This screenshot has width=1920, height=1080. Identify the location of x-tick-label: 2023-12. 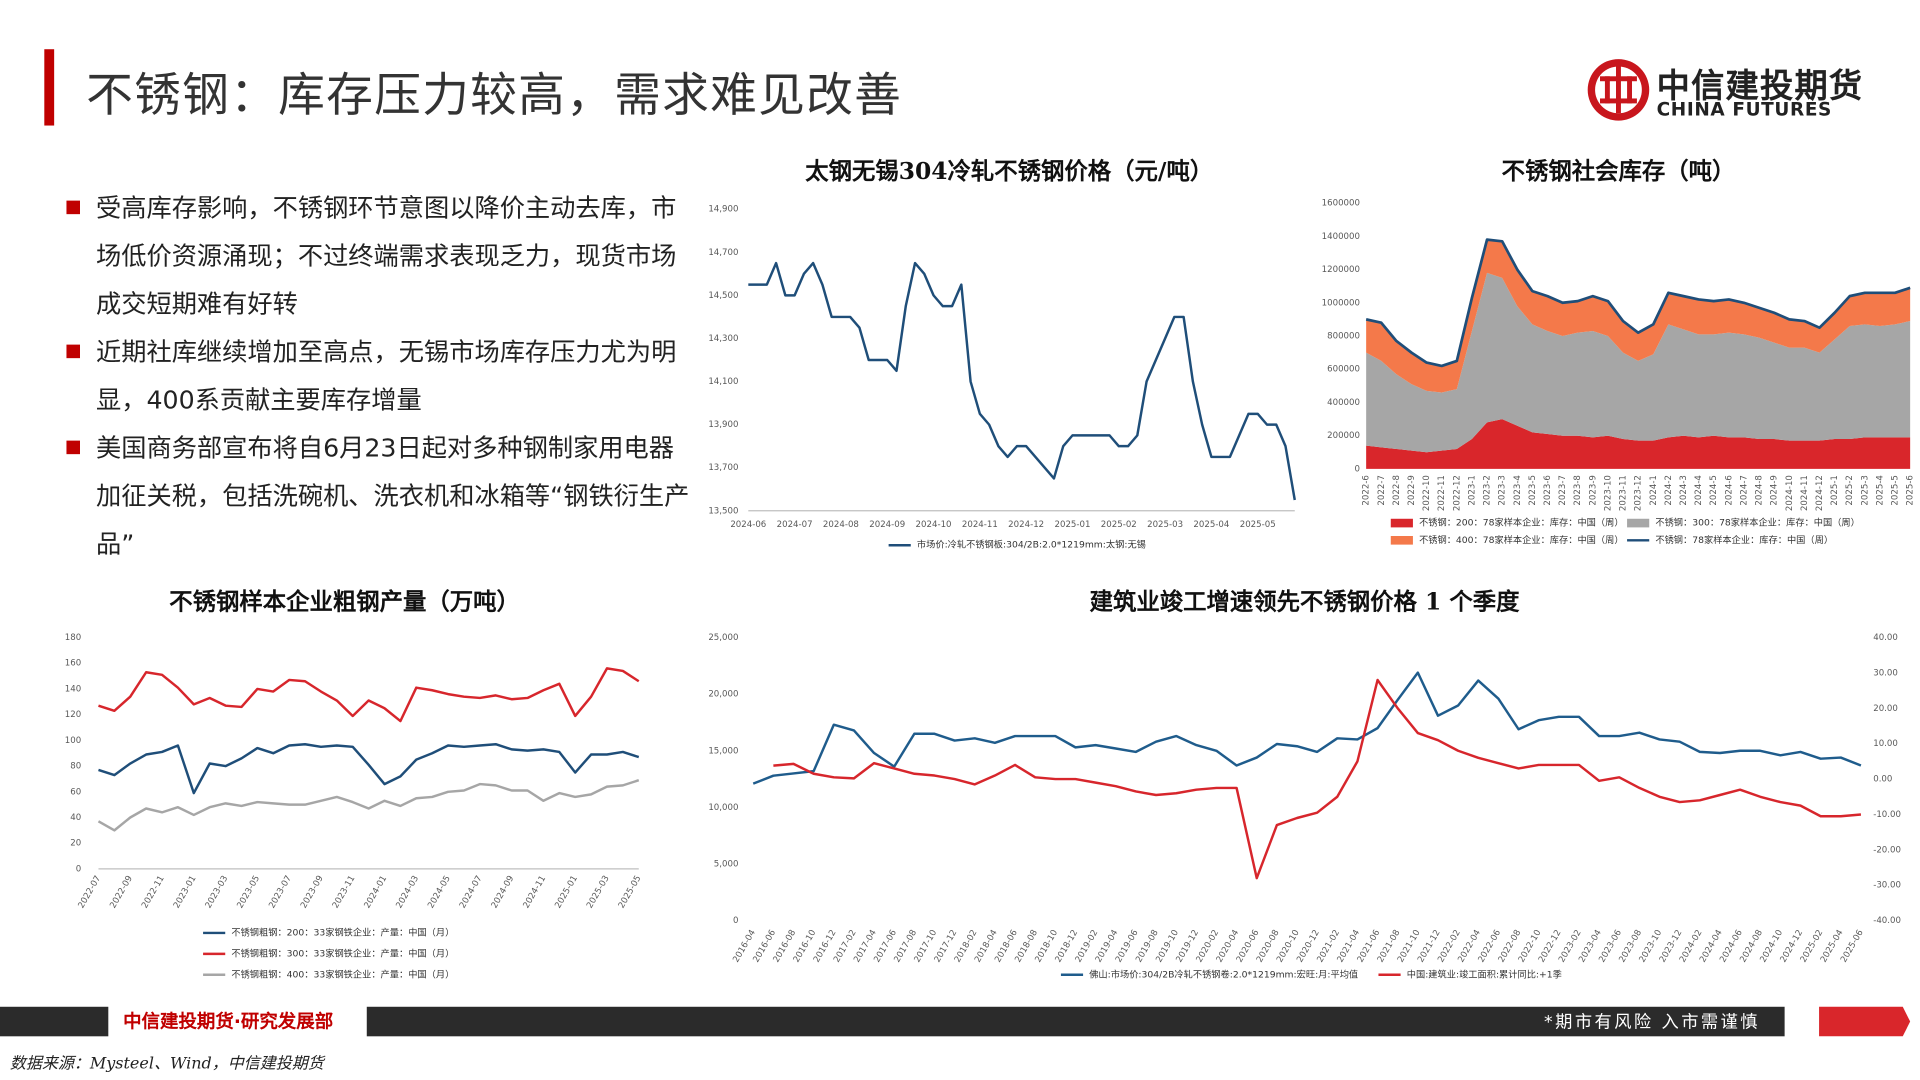
(1639, 493).